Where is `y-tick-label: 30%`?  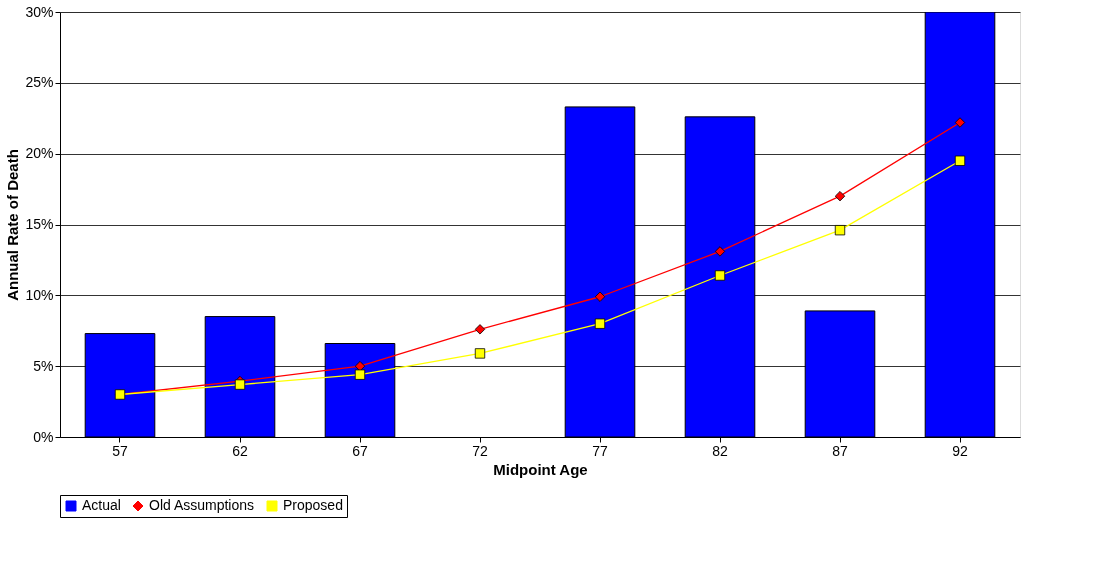
y-tick-label: 30% is located at coordinates (39, 11).